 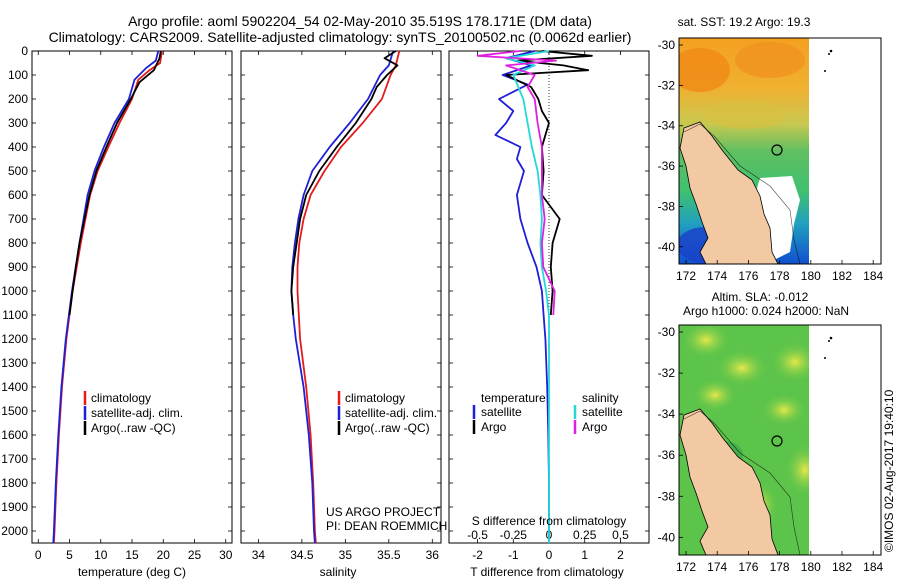 I want to click on imos-credit: ©IMOS 02-Aug-2017 19:40:10, so click(x=889, y=470).